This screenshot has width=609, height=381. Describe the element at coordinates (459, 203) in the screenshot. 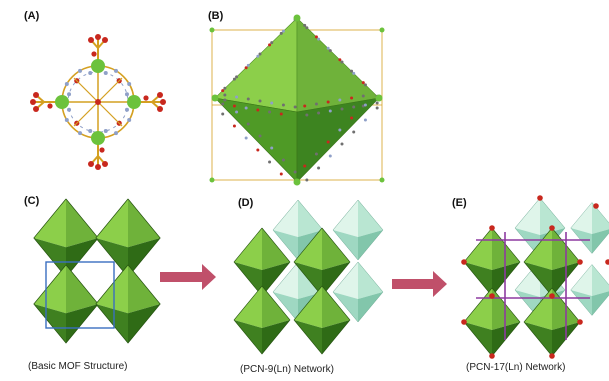

I see `panel-e-label: (E)` at that location.